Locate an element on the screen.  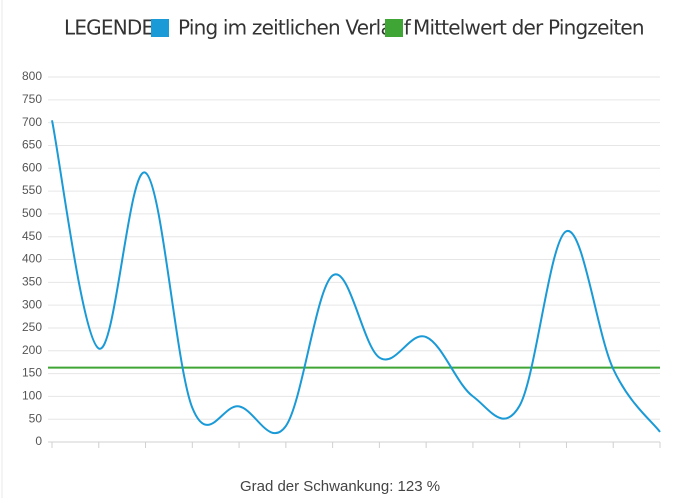
y-tick-label: 150 is located at coordinates (32, 373).